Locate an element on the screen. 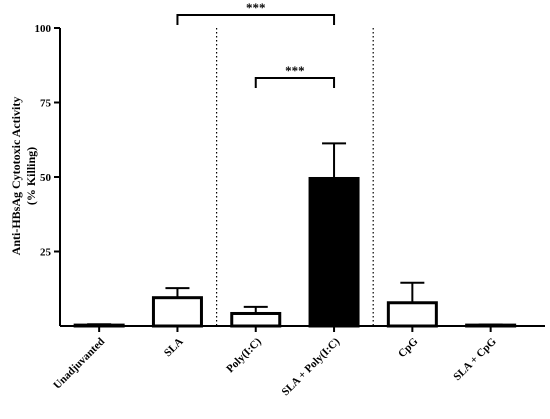 This screenshot has height=419, width=550. x-category-label: SLA + Poly(I:C) is located at coordinates (311, 366).